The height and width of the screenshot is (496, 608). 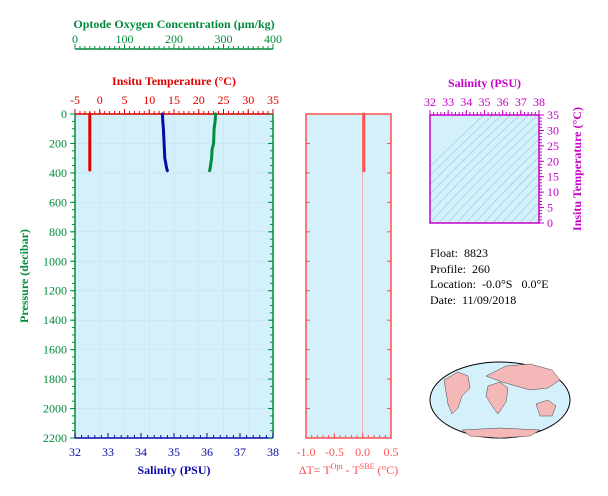 What do you see at coordinates (484, 83) in the screenshot?
I see `ts-salinity-label: Salinity (PSU)` at bounding box center [484, 83].